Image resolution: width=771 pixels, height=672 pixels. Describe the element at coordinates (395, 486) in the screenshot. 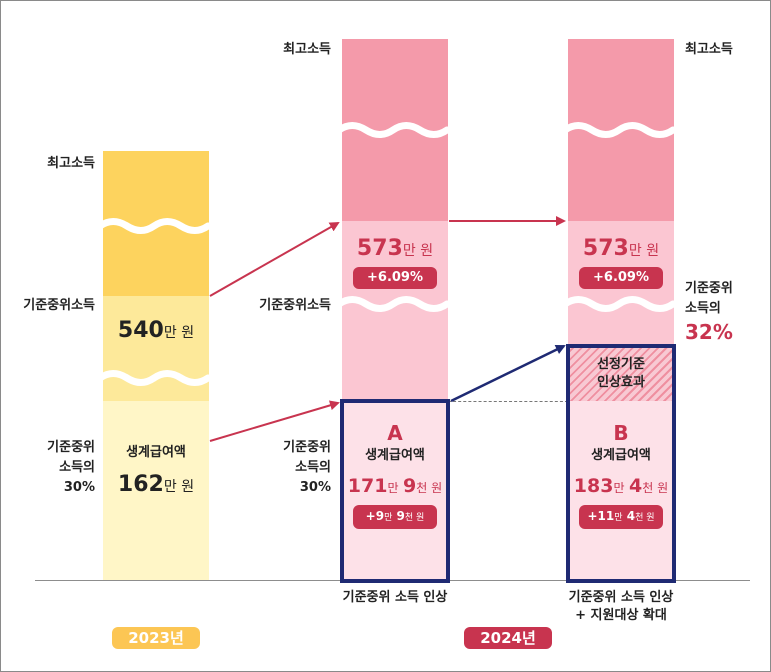

I see `col-a-benefit-text: 171만 9천 원` at that location.